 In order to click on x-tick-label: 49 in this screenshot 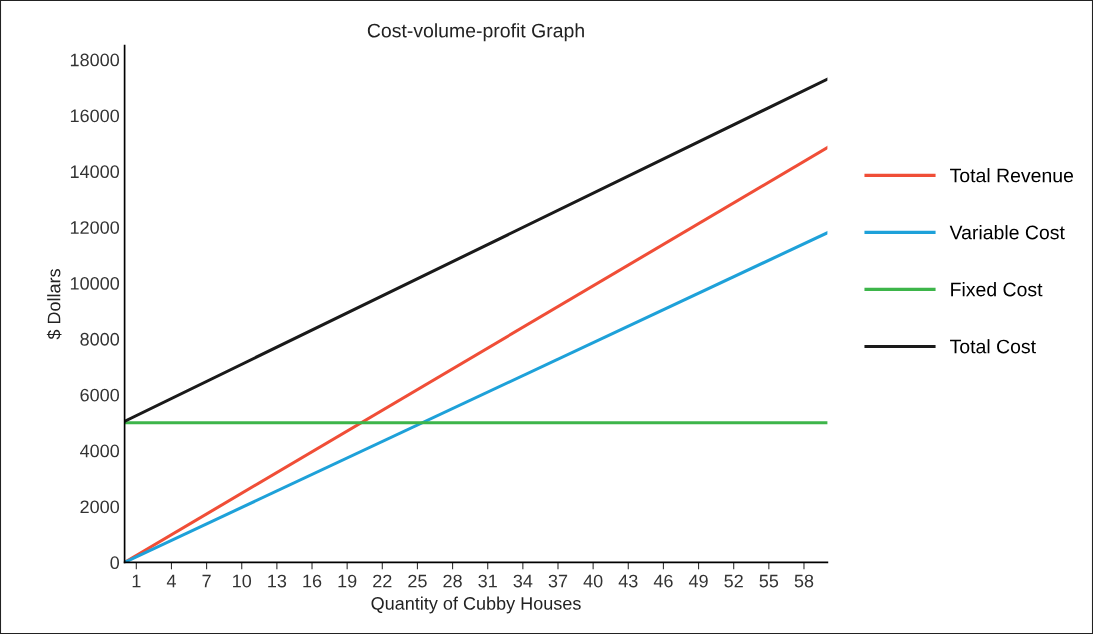, I will do `click(698, 581)`.